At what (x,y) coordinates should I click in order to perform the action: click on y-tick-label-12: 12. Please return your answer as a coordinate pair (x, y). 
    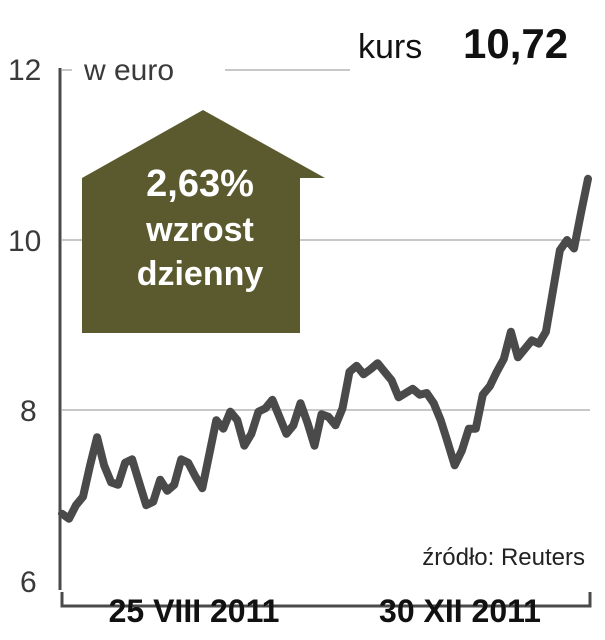
    Looking at the image, I should click on (24, 70).